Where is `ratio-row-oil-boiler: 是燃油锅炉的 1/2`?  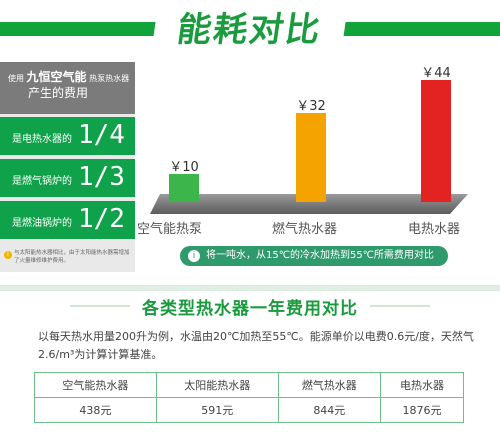
ratio-row-oil-boiler: 是燃油锅炉的 1/2 is located at coordinates (67, 220).